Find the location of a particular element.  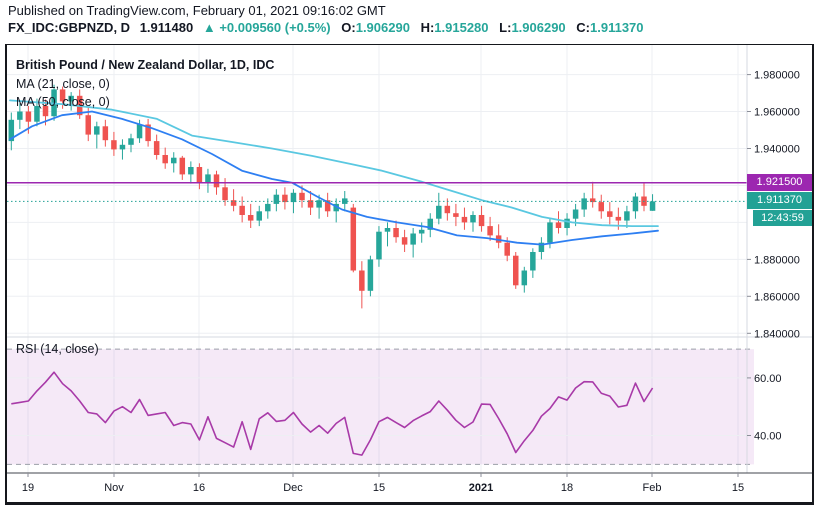

last-price: 1.911480 is located at coordinates (166, 27).